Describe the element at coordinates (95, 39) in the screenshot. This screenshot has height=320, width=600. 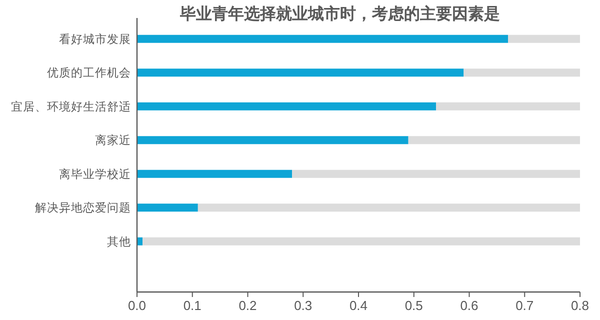
I see `y-tick-label: 看好城市发展` at that location.